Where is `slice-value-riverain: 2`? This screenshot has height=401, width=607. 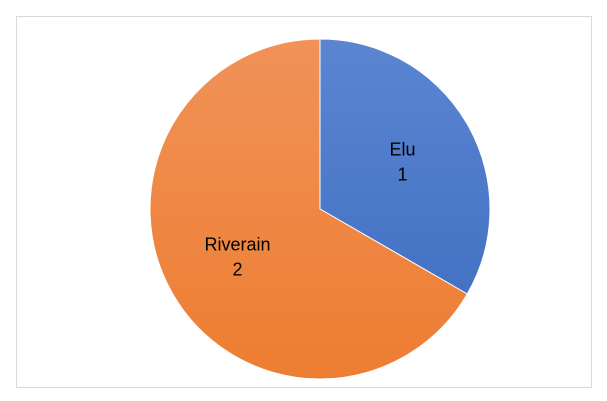
slice-value-riverain: 2 is located at coordinates (238, 270).